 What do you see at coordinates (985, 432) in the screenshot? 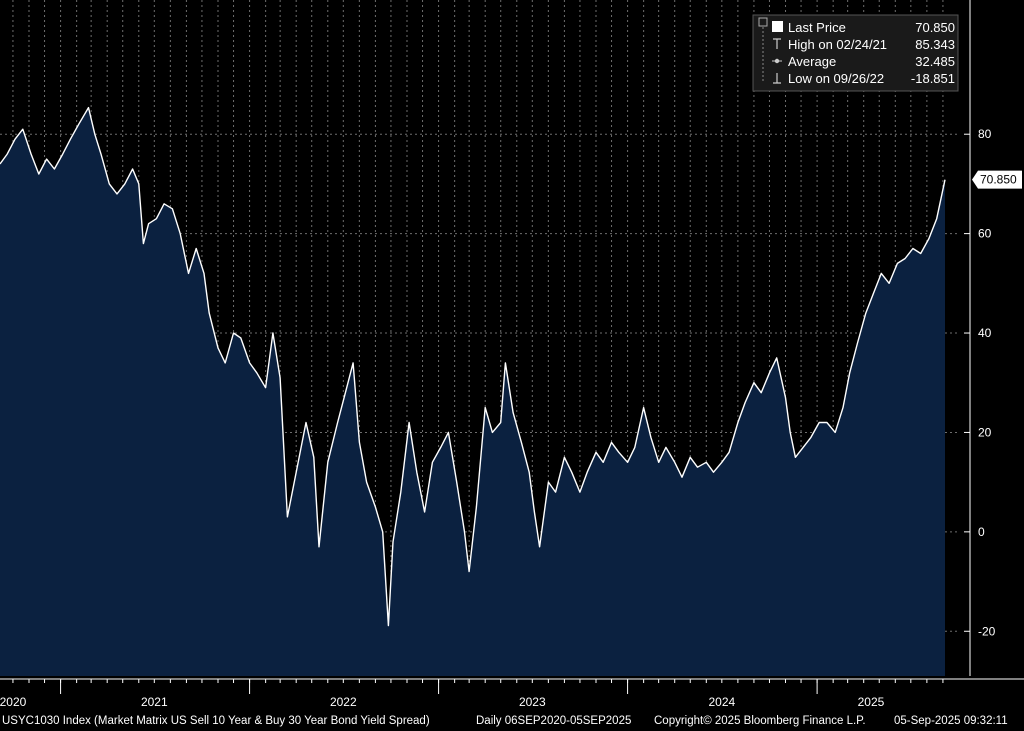
I see `y-tick-label: 20` at bounding box center [985, 432].